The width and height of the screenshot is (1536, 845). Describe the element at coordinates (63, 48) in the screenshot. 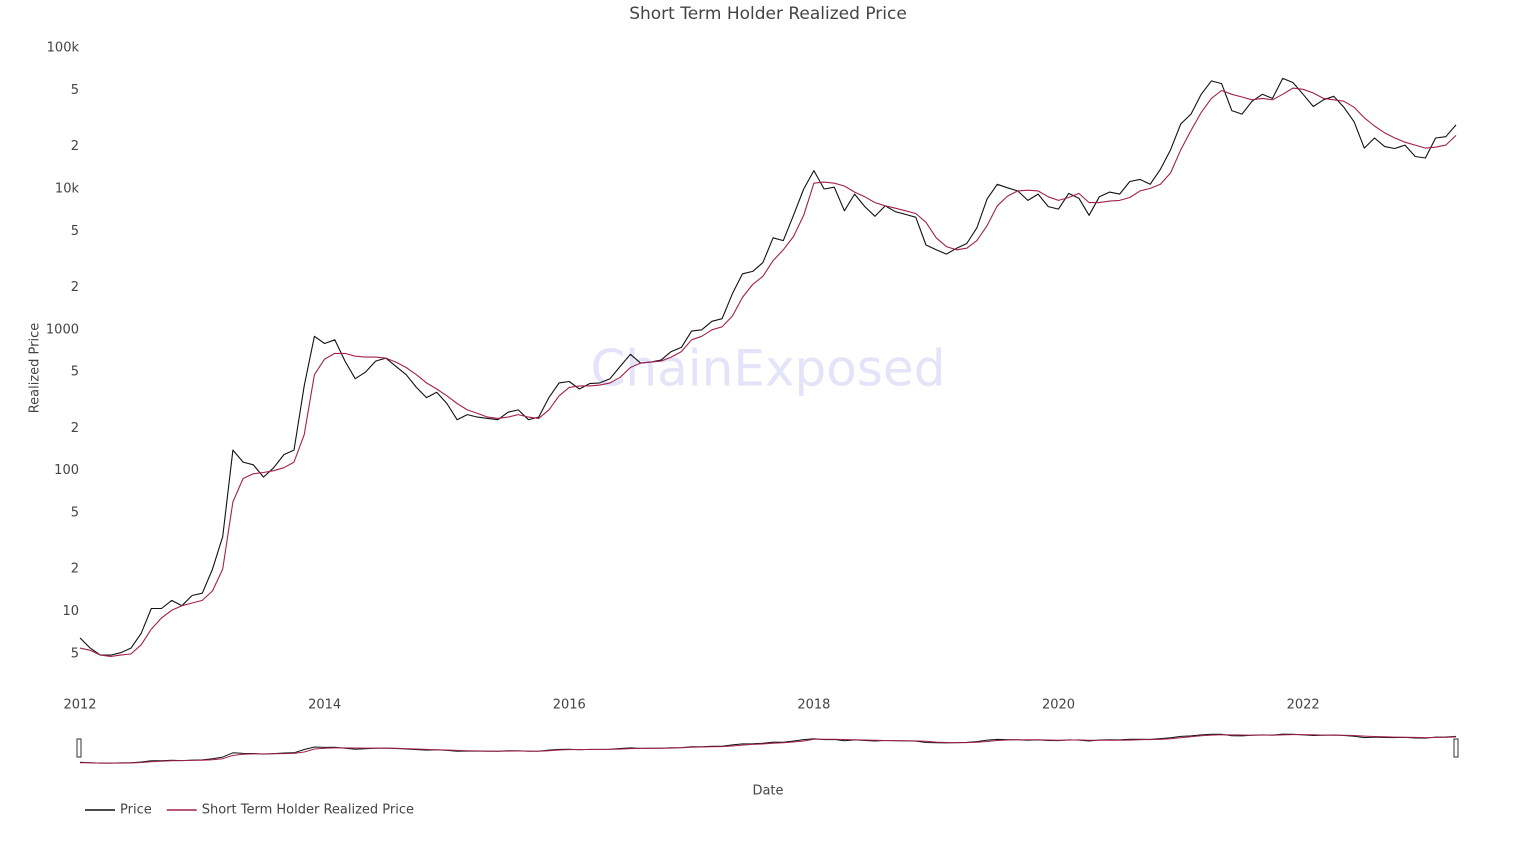

I see `y-tick-label: 100k` at that location.